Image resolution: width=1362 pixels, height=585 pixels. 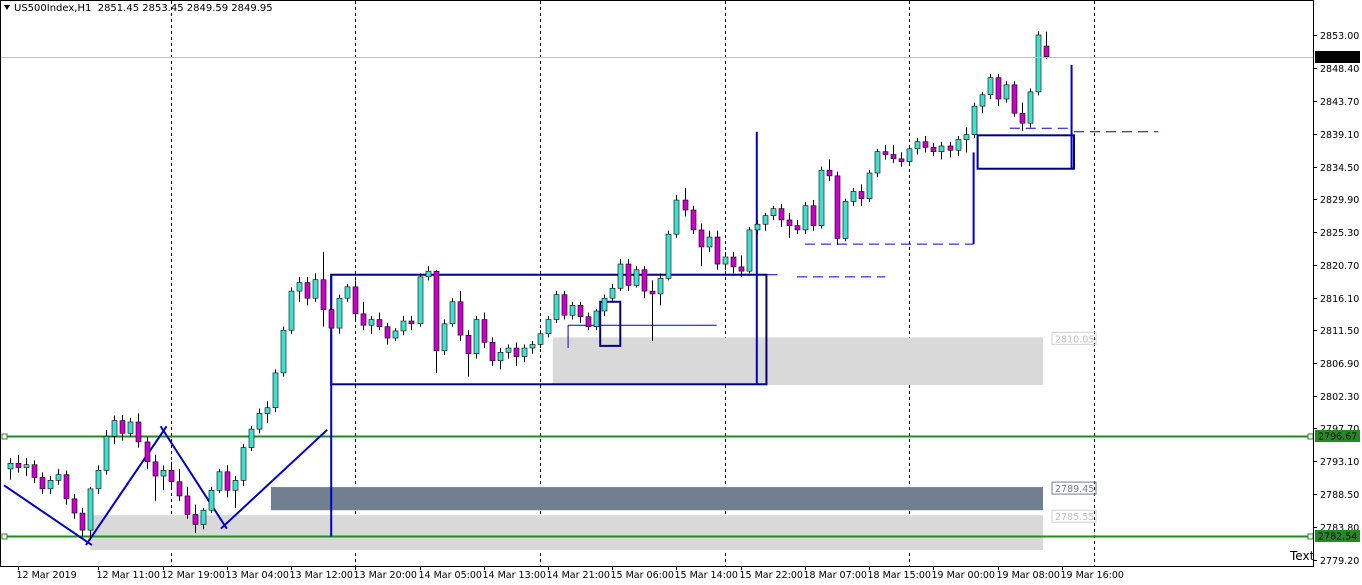 What do you see at coordinates (4, 436) in the screenshot?
I see `level-2796-handle-left` at bounding box center [4, 436].